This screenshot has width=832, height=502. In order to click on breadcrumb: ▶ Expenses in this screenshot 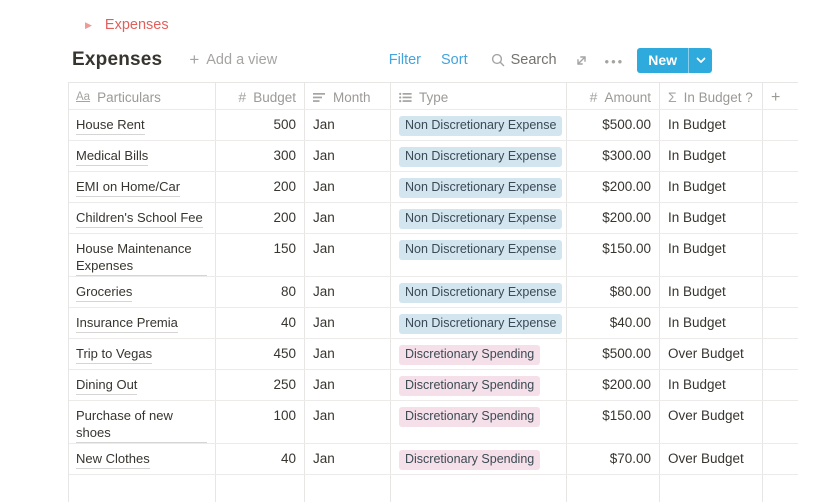, I will do `click(127, 25)`.